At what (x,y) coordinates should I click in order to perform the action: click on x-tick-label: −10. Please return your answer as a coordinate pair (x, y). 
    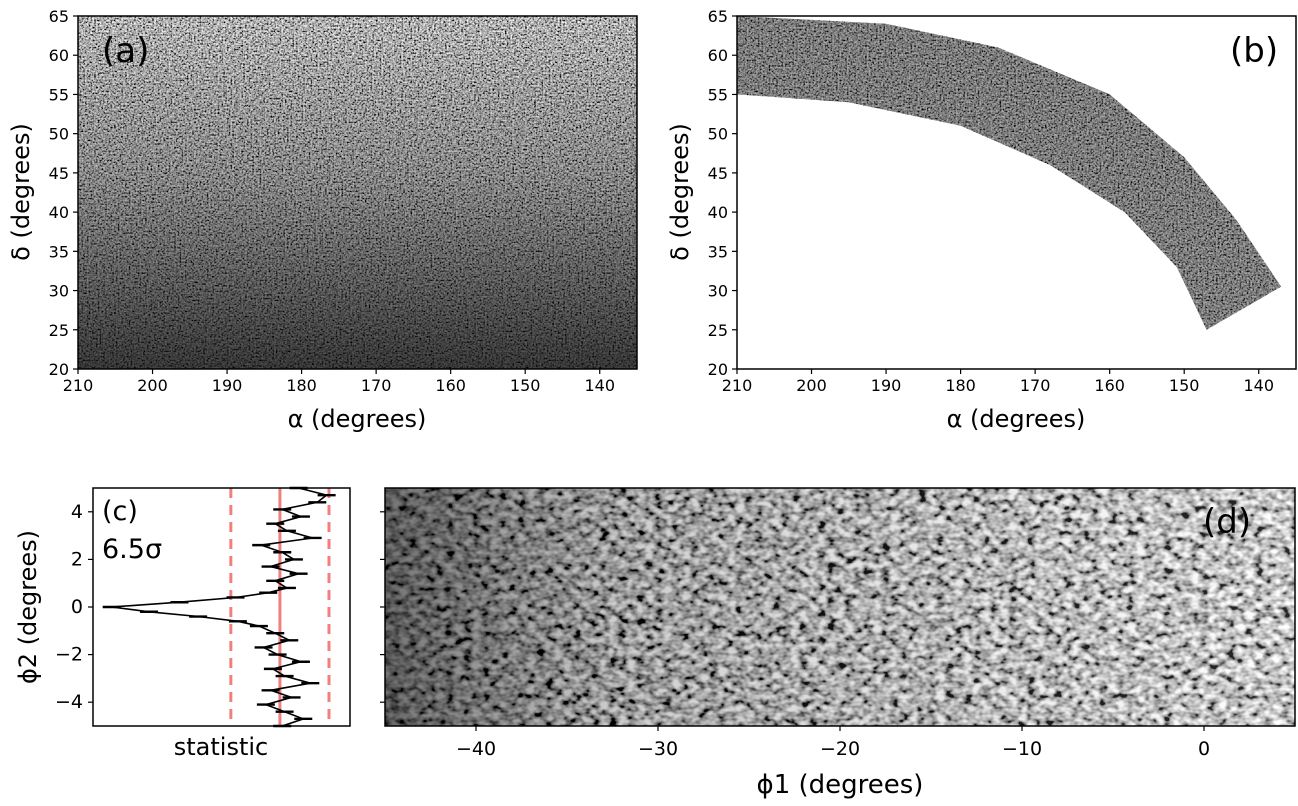
    Looking at the image, I should click on (1022, 749).